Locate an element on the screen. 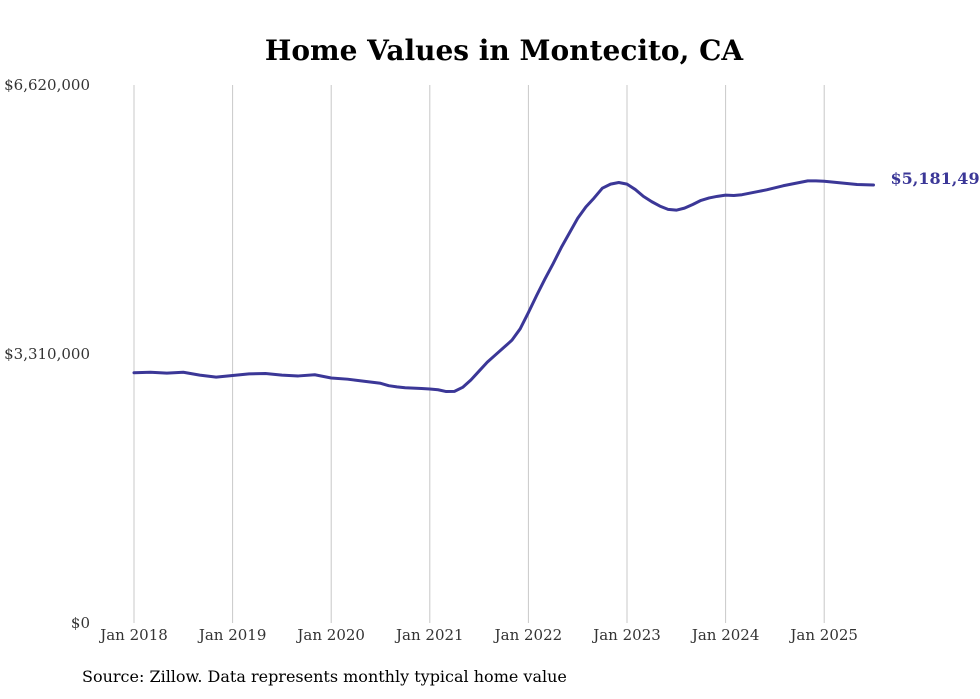  x-tick-label: Jan 2023 is located at coordinates (626, 635).